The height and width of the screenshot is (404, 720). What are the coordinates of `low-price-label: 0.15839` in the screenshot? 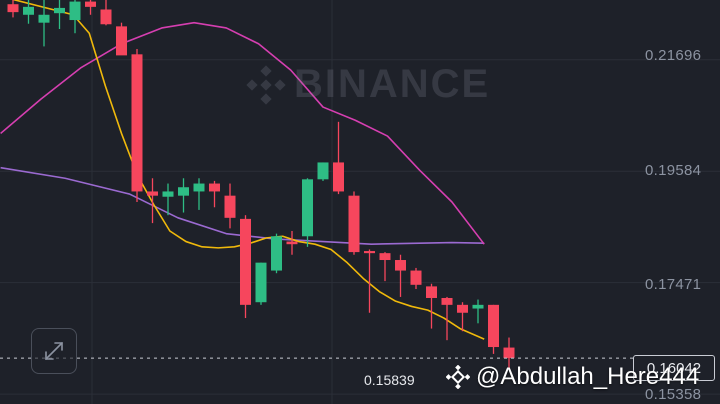 It's located at (389, 380).